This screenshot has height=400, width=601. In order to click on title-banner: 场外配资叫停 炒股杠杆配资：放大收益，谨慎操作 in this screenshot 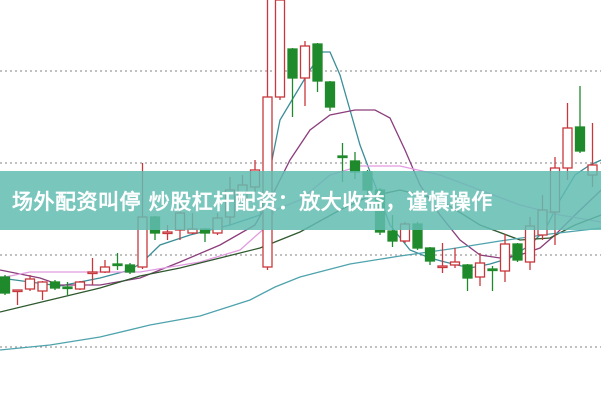, I will do `click(300, 200)`.